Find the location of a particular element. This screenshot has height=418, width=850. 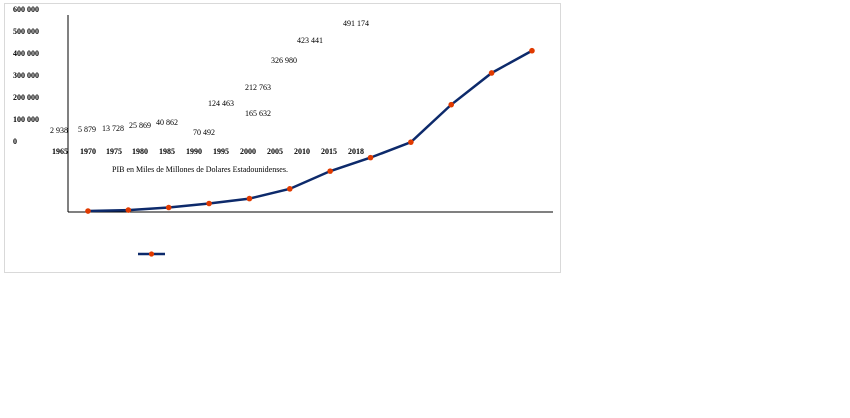

y-tick-label: 300 000 is located at coordinates (26, 75).